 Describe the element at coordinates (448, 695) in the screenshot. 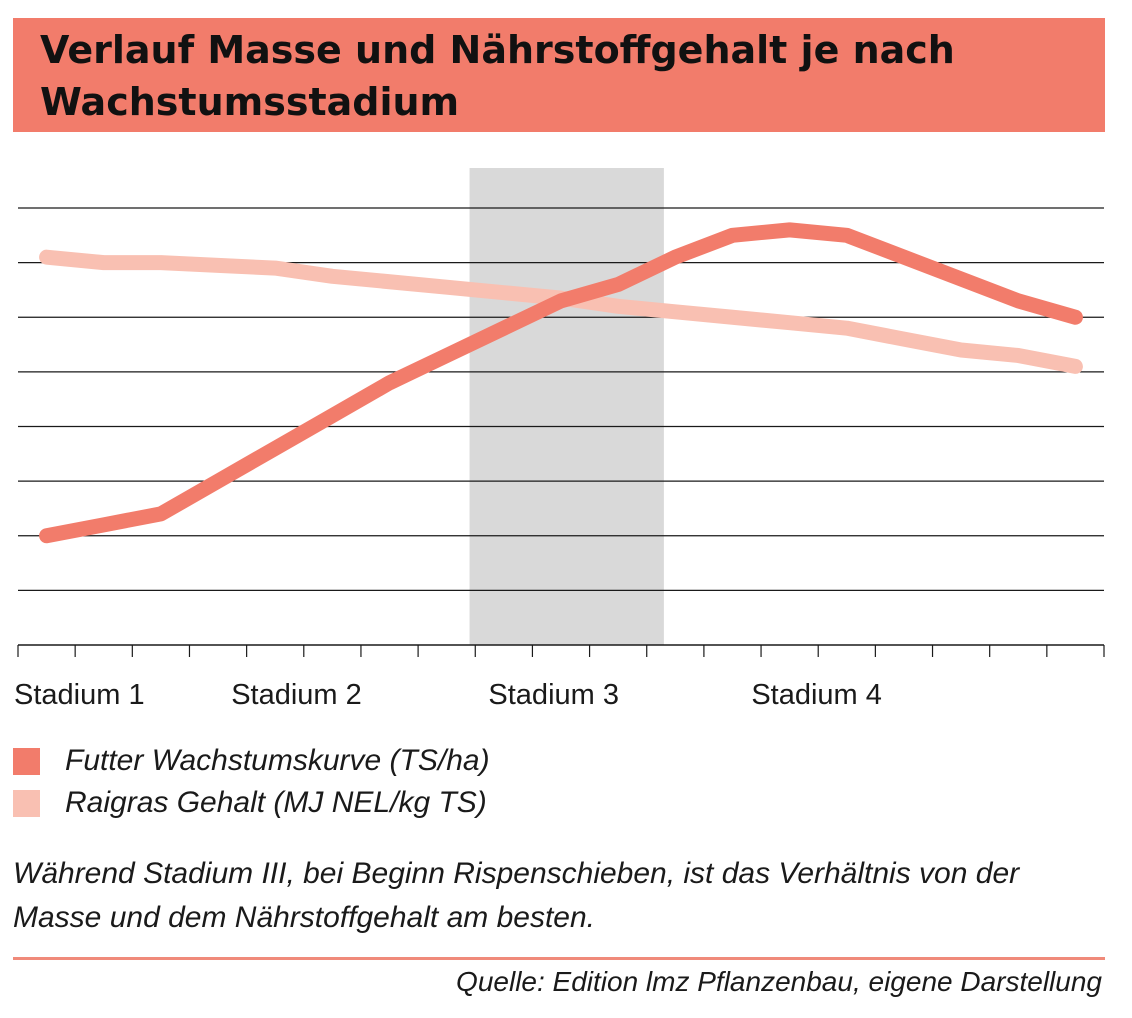

I see `x-tick-labels: Stadium 1 Stadium 2 Stadium 3 Stadium 4` at that location.